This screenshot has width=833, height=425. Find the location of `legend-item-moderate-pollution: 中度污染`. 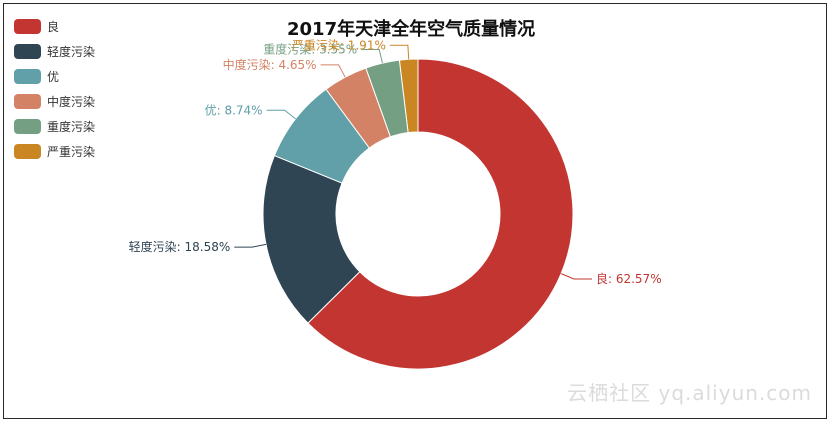

legend-item-moderate-pollution: 中度污染 is located at coordinates (54, 101).